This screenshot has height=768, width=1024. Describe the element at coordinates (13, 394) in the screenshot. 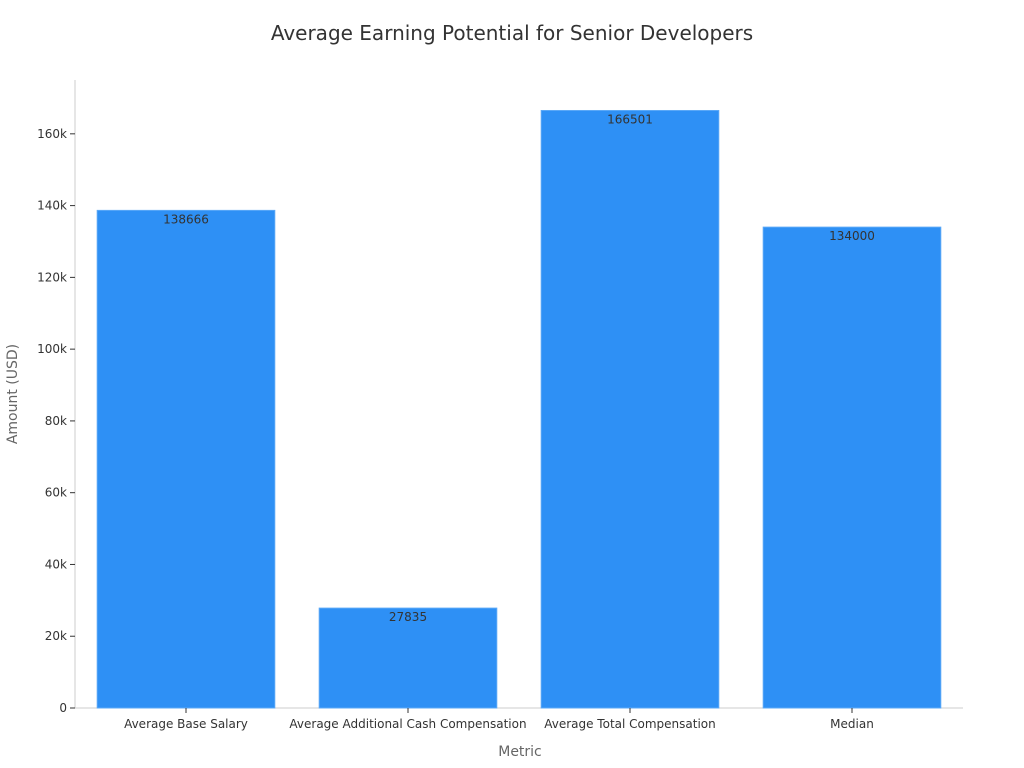

I see `y-axis-title: Amount (USD)` at that location.